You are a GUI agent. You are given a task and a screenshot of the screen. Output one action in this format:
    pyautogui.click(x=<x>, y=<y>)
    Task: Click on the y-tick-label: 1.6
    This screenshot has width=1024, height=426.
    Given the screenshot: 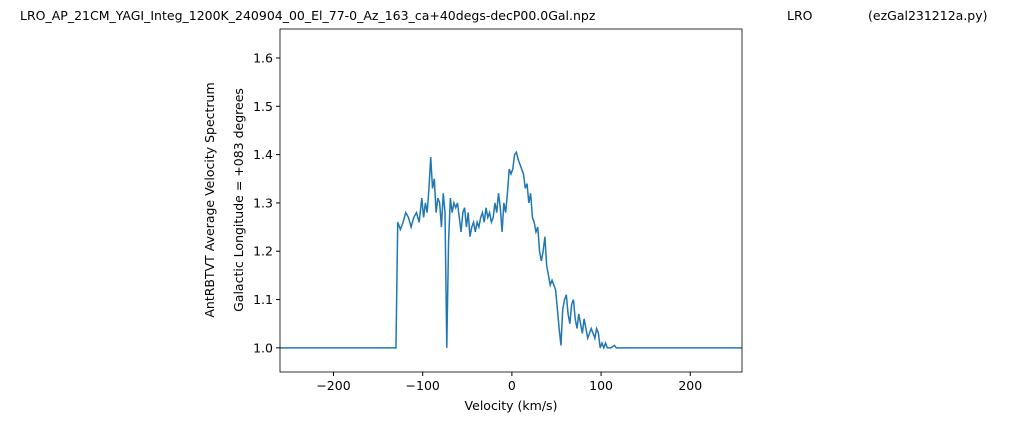 What is the action you would take?
    pyautogui.click(x=263, y=57)
    